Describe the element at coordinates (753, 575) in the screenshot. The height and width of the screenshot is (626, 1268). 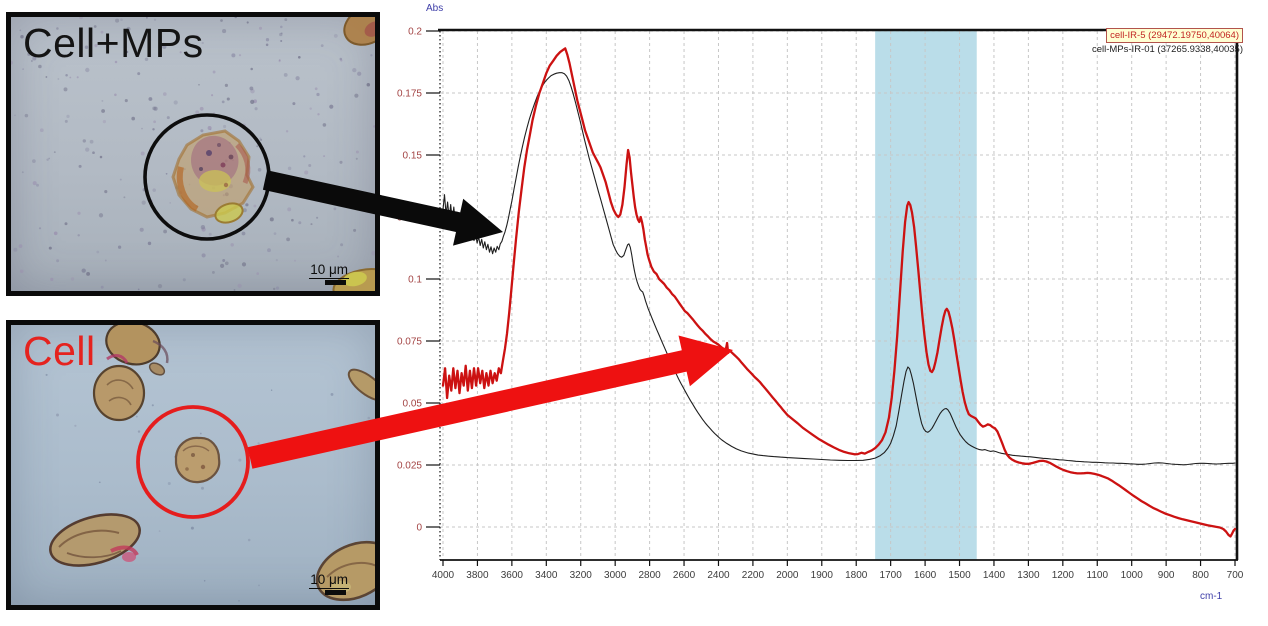
I see `svg-text: 2200` at that location.